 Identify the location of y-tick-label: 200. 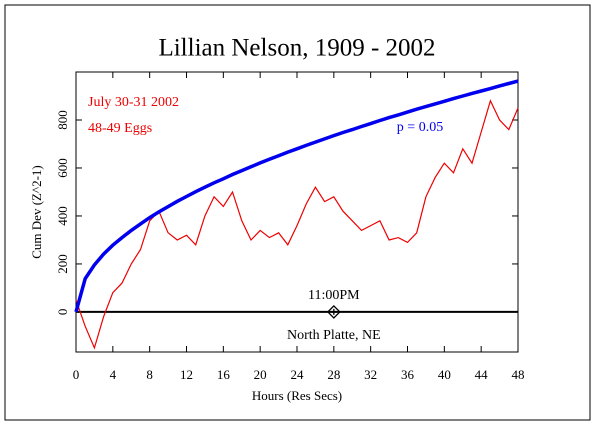
(62, 264).